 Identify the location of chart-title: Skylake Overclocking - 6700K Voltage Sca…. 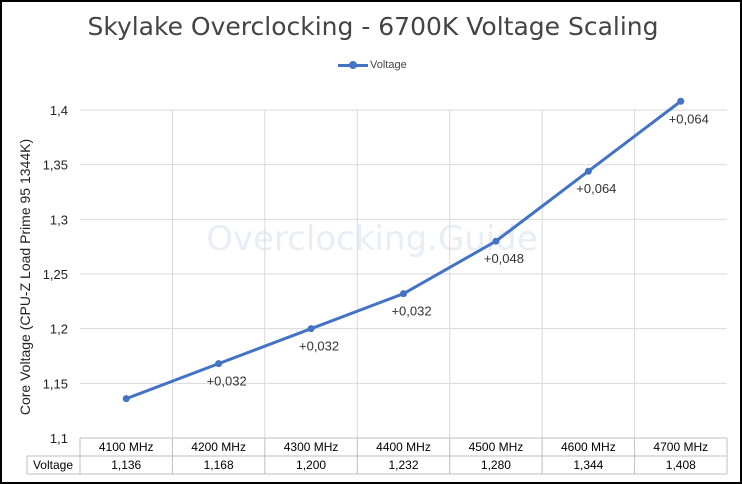
(373, 26).